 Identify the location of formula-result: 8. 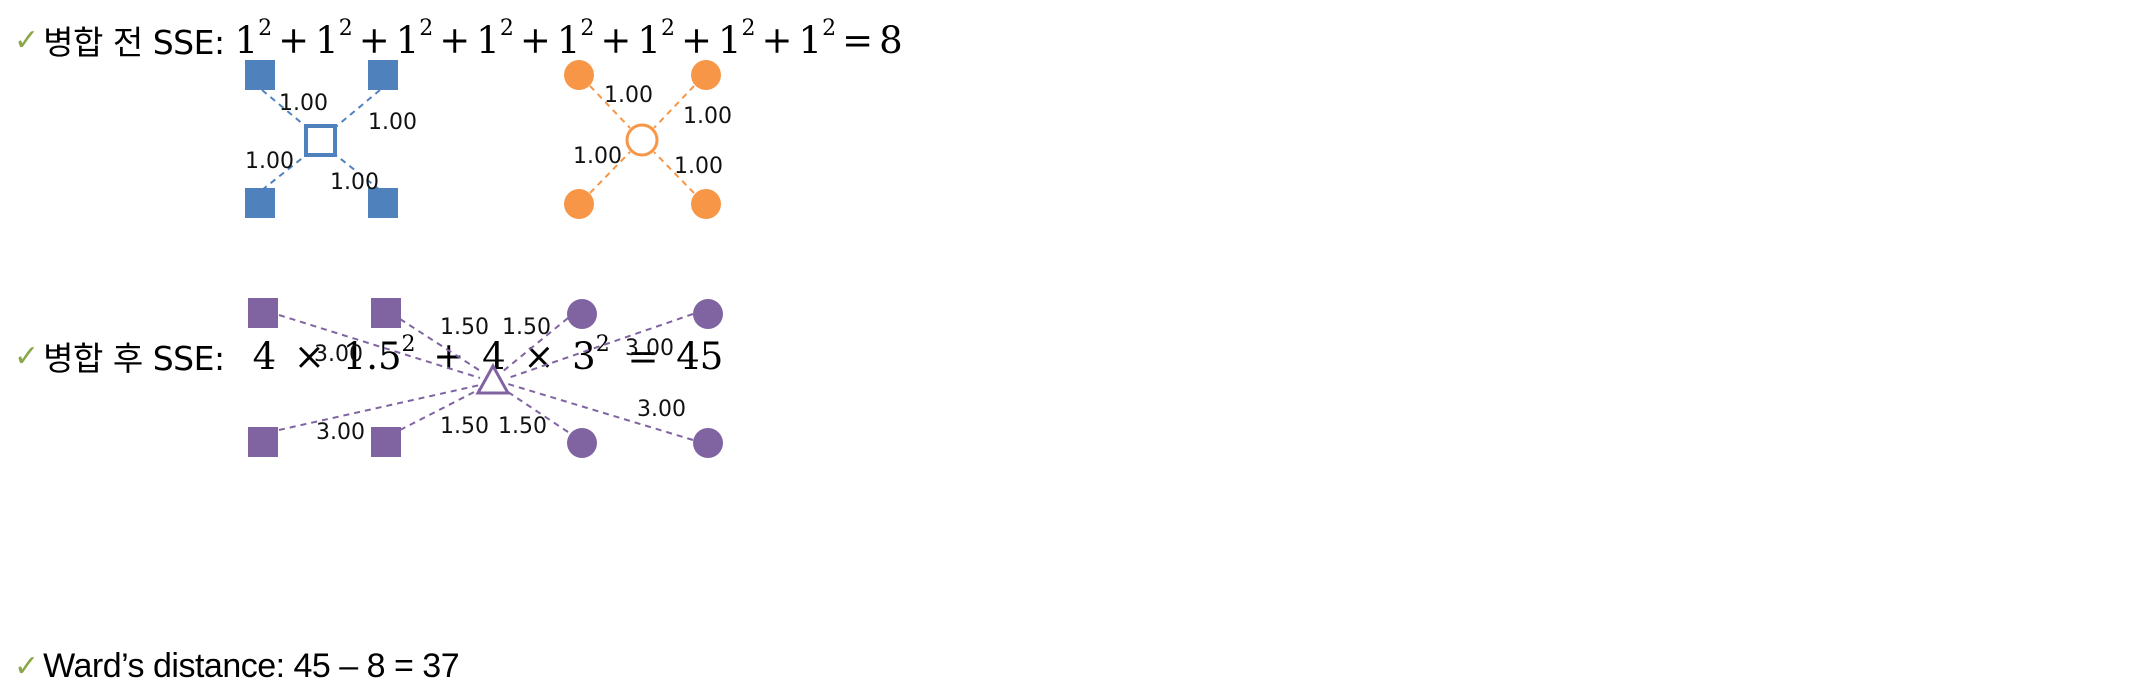
(891, 40).